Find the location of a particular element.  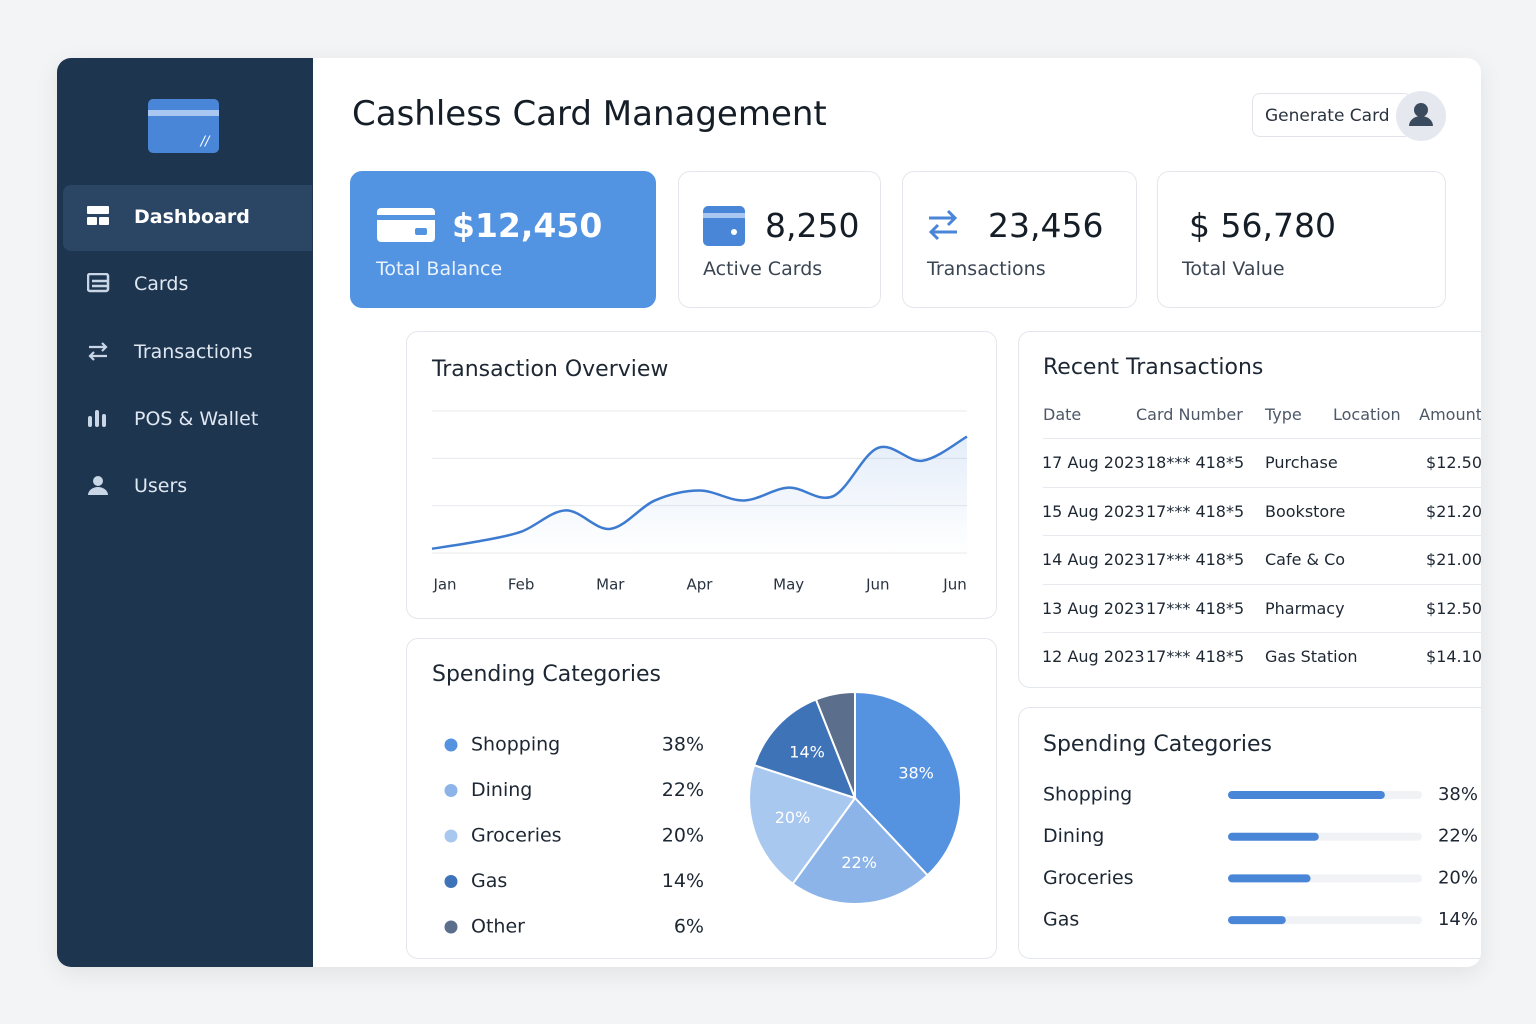

slice-label: 22% is located at coordinates (859, 862).